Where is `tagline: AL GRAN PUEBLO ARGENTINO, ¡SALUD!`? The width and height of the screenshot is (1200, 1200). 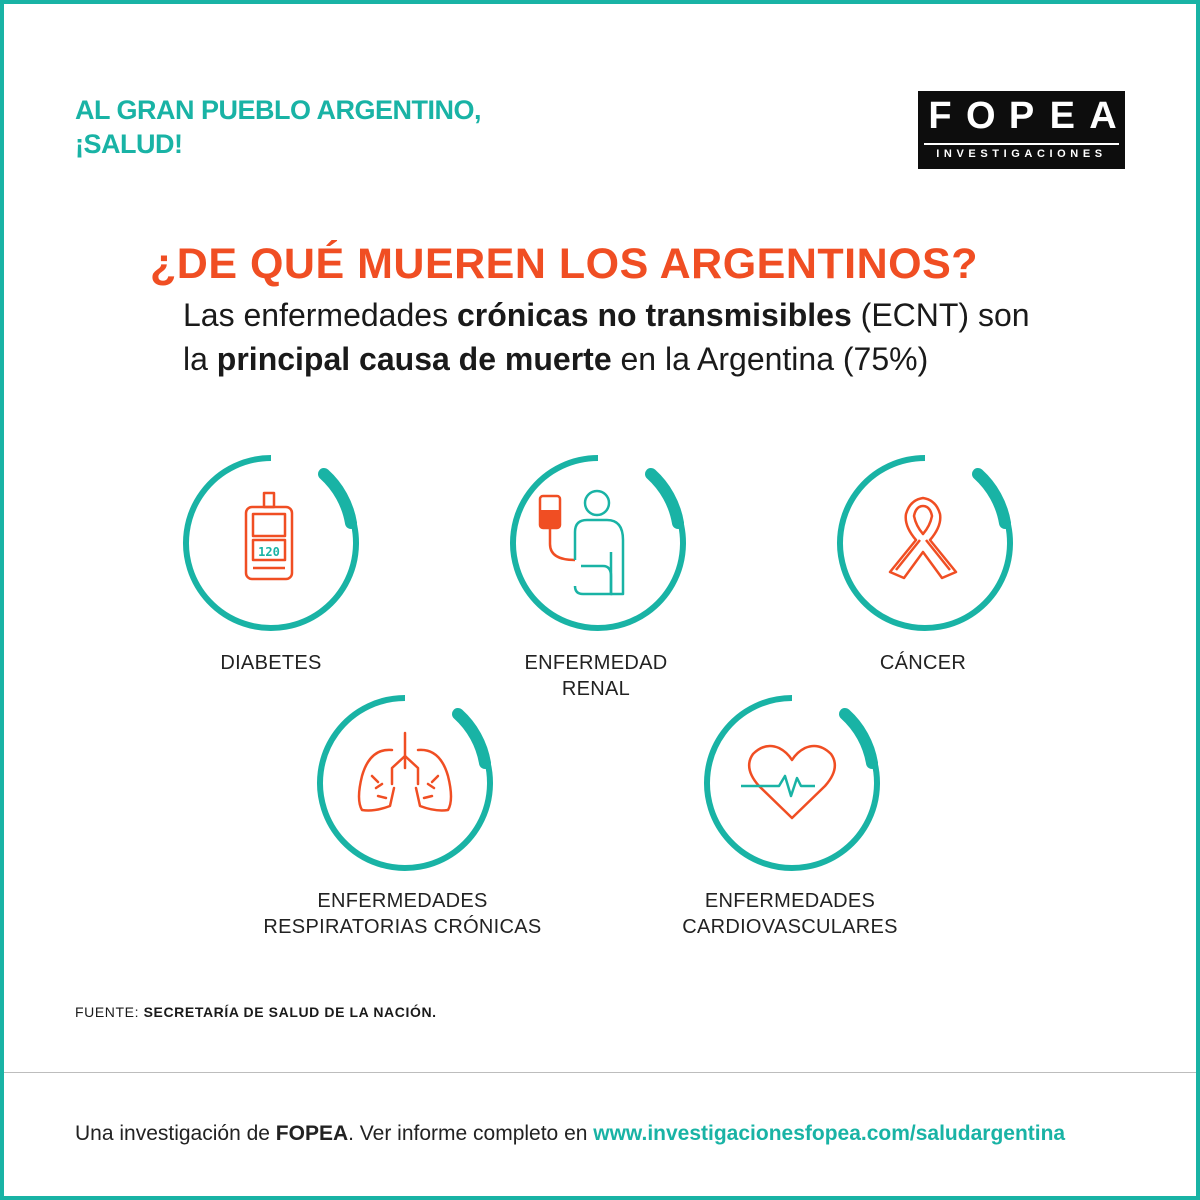 tagline: AL GRAN PUEBLO ARGENTINO, ¡SALUD! is located at coordinates (278, 127).